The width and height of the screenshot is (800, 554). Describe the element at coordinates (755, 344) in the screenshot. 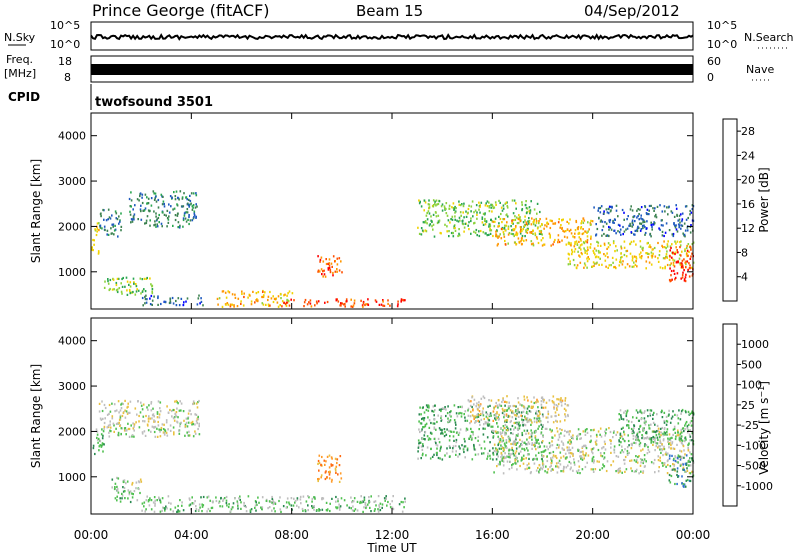

I see `cb2-tick-label: 1000` at that location.